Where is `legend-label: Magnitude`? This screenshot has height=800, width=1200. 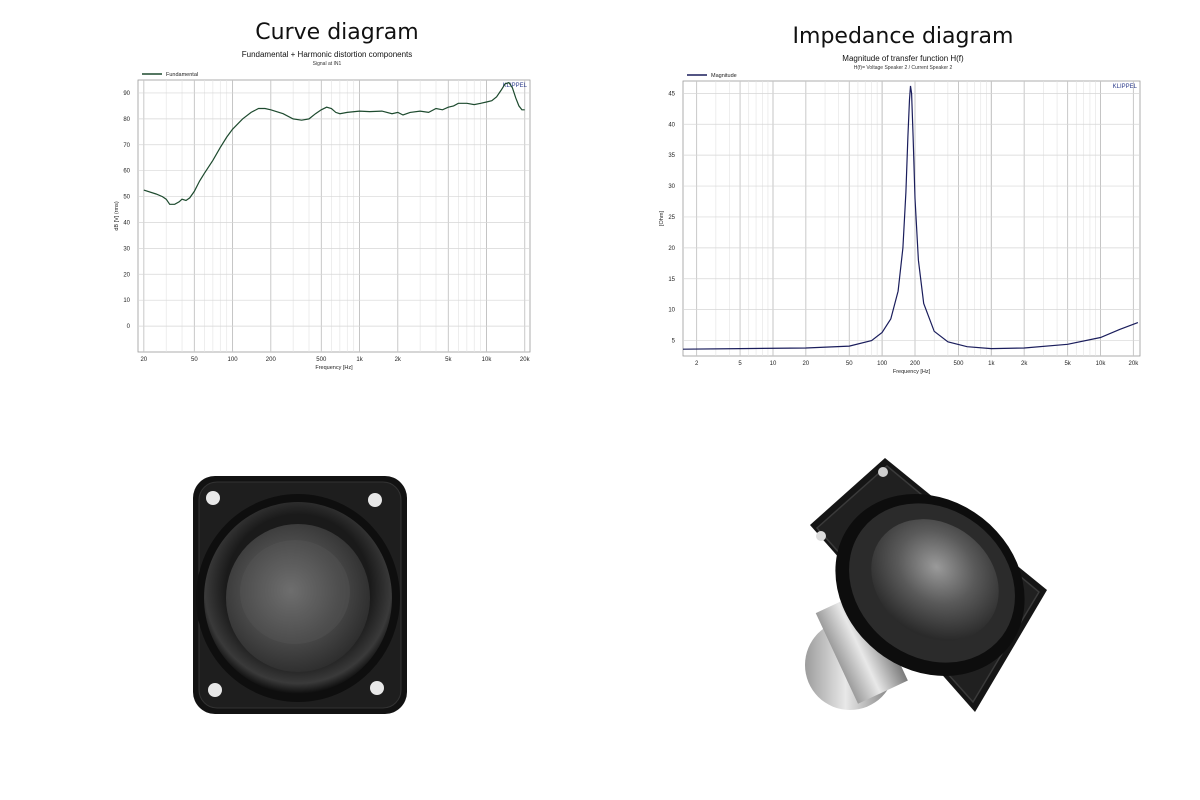 legend-label: Magnitude is located at coordinates (724, 76).